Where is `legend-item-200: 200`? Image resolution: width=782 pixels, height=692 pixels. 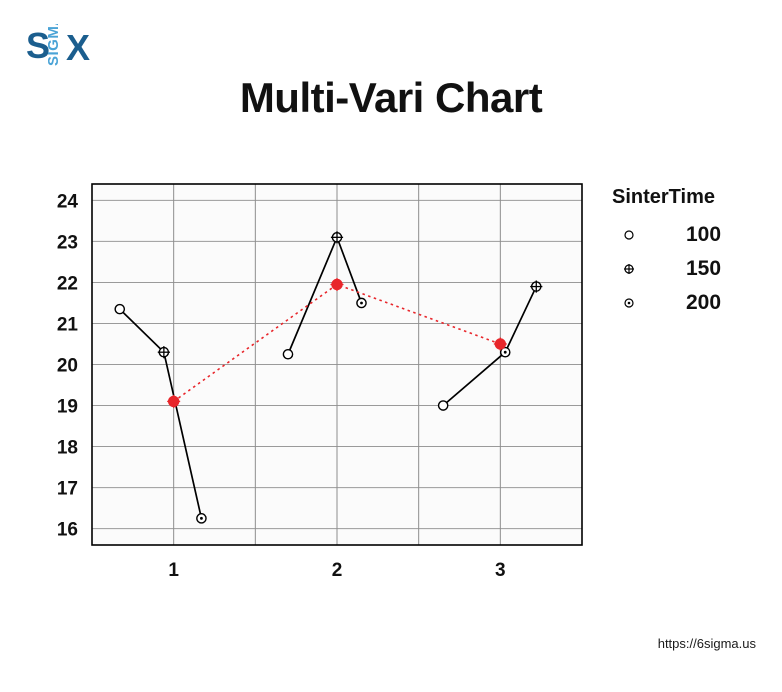
legend-item-200: 200 is located at coordinates (692, 303).